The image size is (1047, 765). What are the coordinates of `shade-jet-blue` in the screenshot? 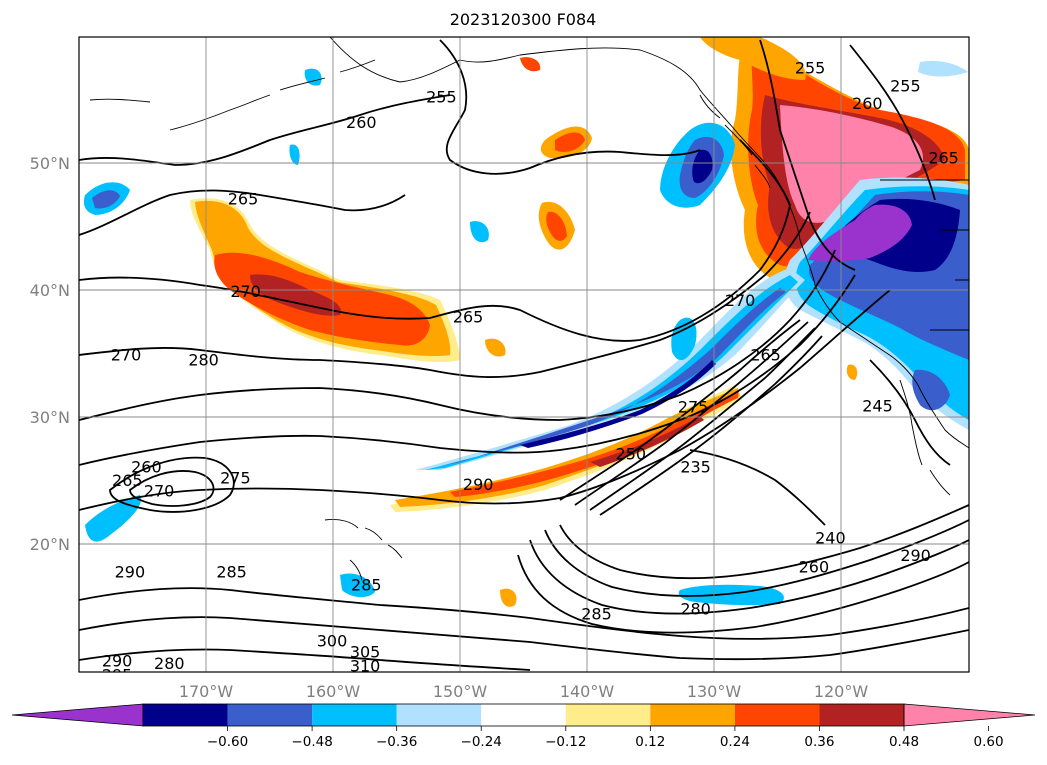 It's located at (611, 372).